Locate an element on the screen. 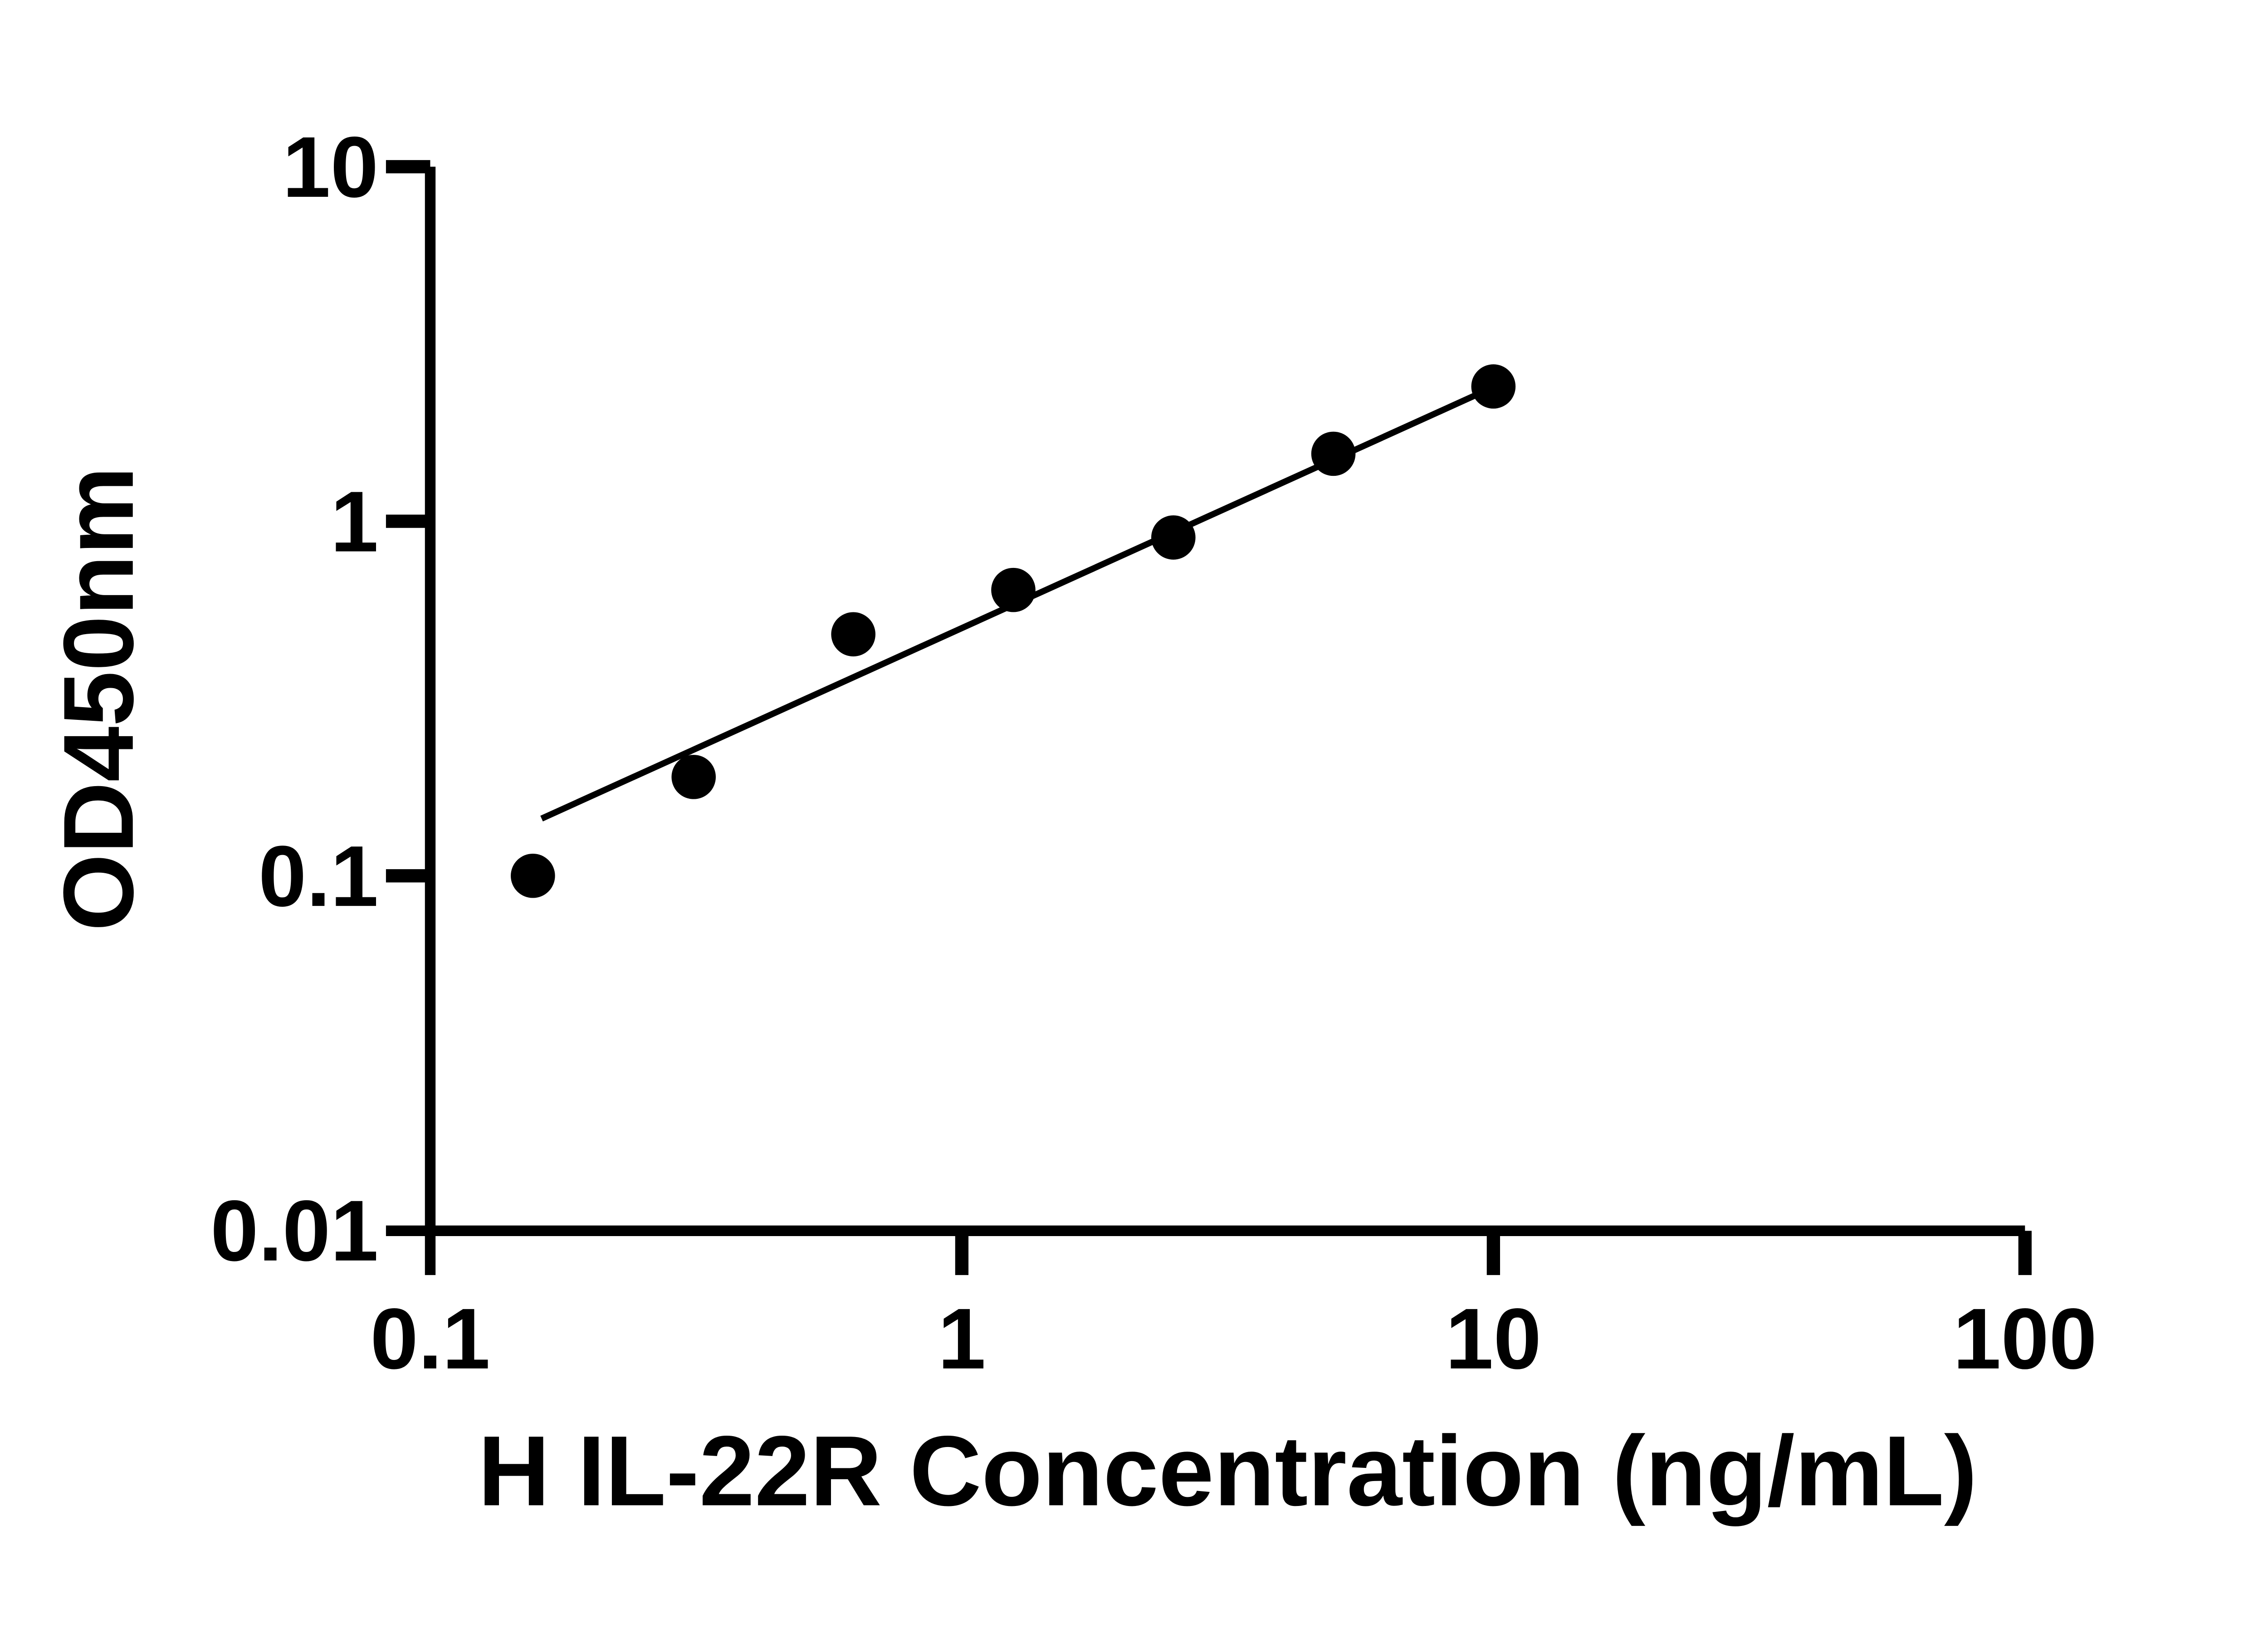 The height and width of the screenshot is (1633, 2268). x-axis-title: H IL-22R Concentration (ng/mL) is located at coordinates (1228, 1470).